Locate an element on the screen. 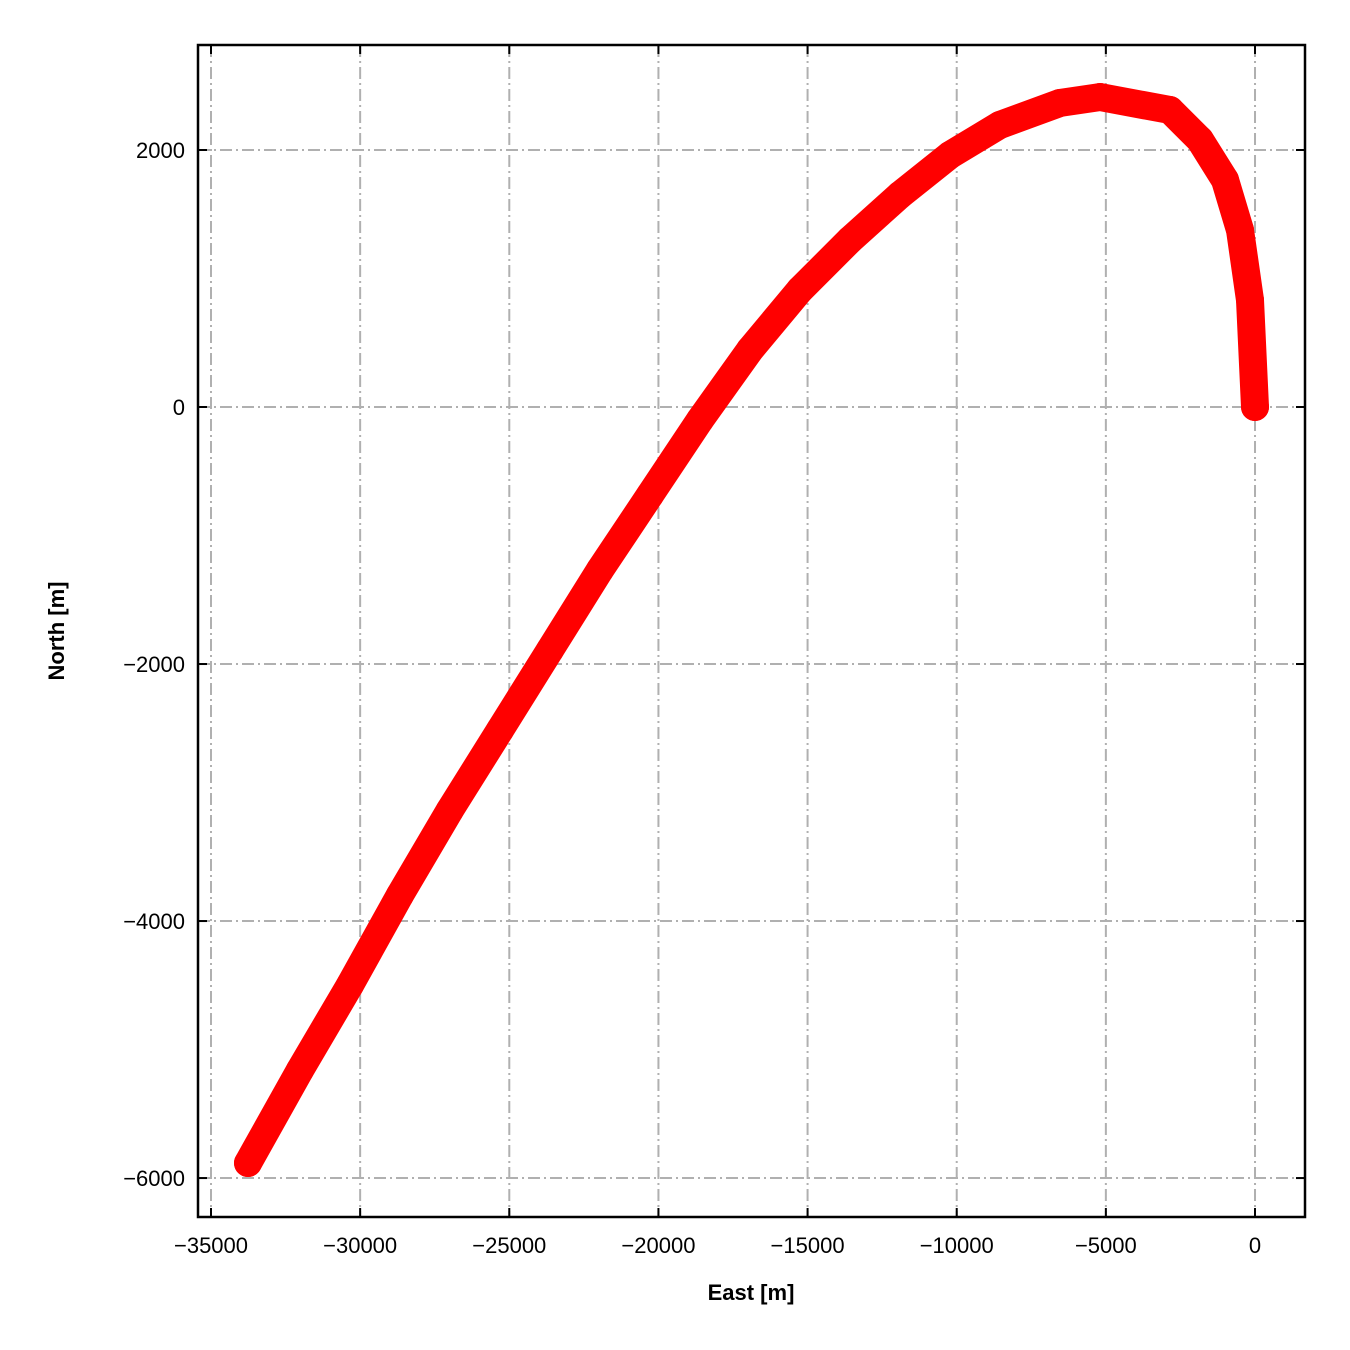  y-tick-label: −2000 is located at coordinates (154, 664).